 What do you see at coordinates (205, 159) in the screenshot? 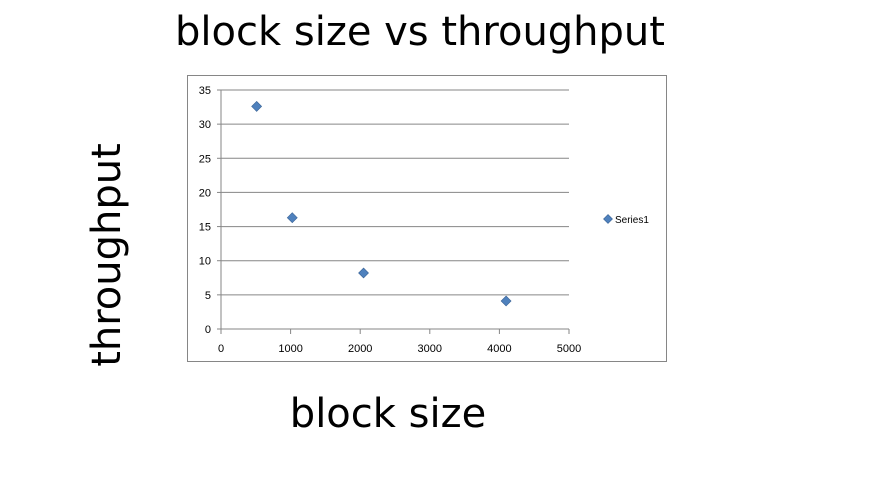
I see `y-tick-label: 25` at bounding box center [205, 159].